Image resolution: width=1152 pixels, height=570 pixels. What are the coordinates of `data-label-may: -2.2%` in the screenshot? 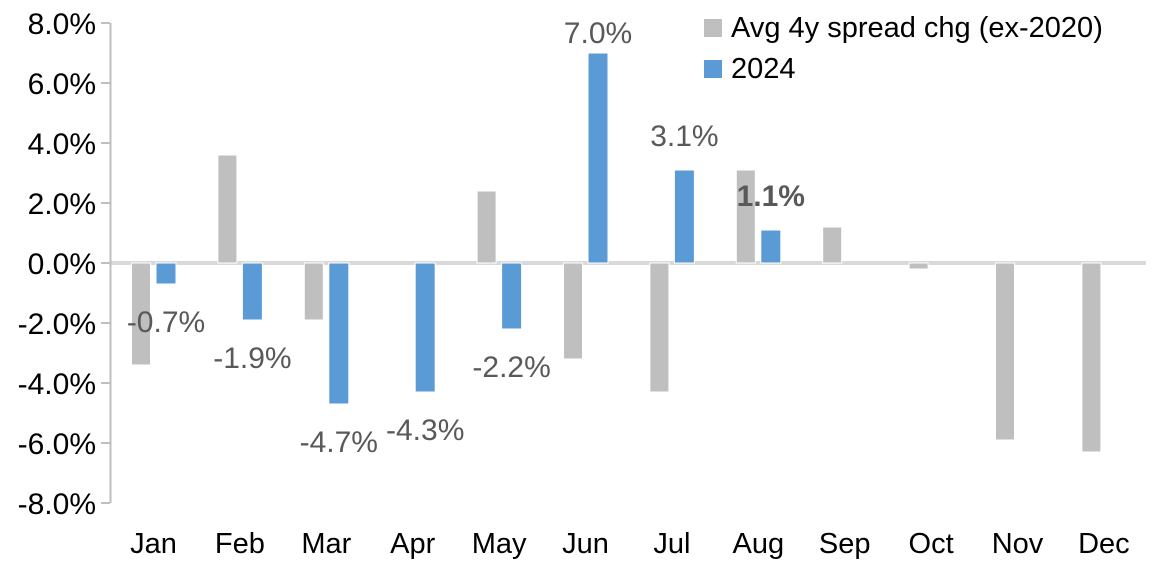 It's located at (511, 367).